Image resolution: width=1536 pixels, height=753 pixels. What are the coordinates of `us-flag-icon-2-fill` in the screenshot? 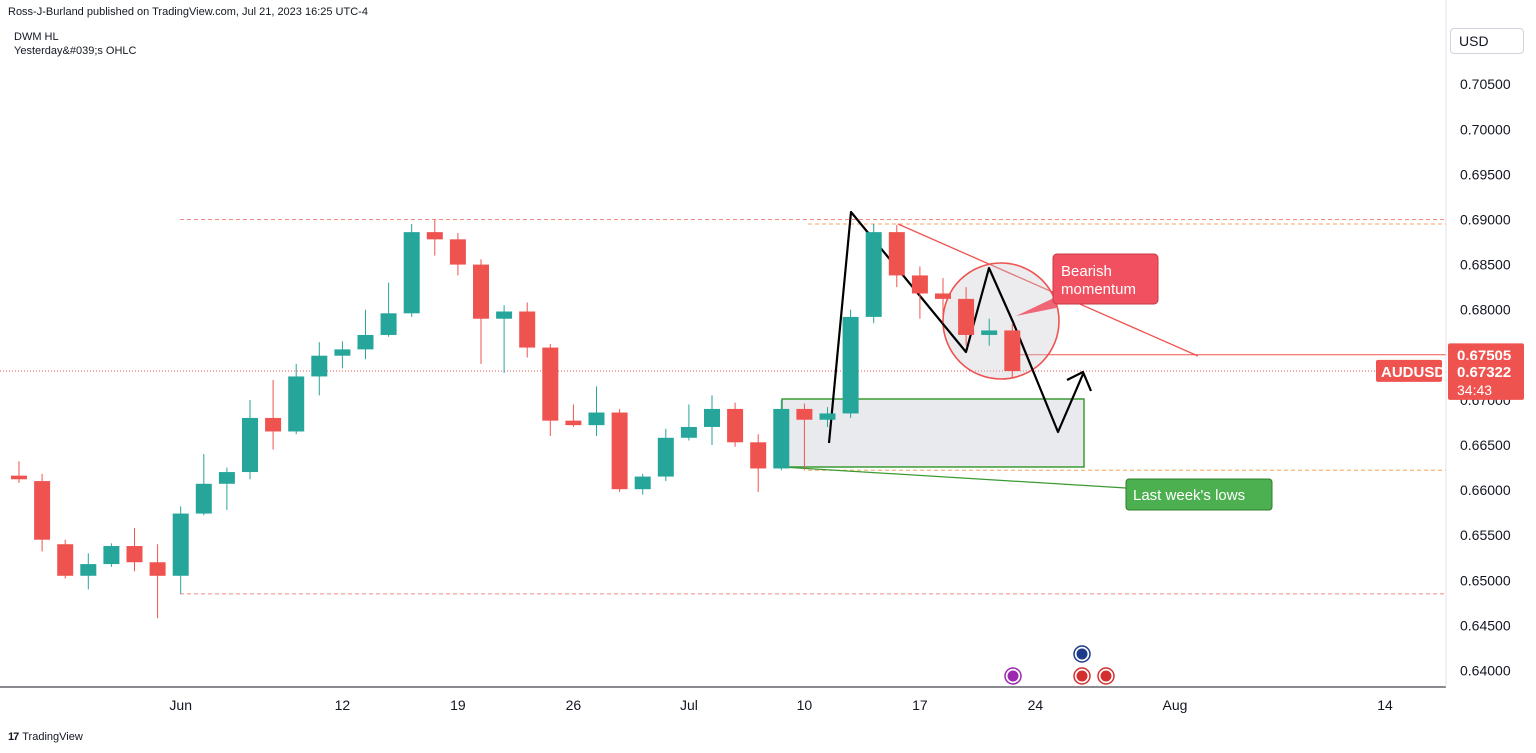 It's located at (1106, 676).